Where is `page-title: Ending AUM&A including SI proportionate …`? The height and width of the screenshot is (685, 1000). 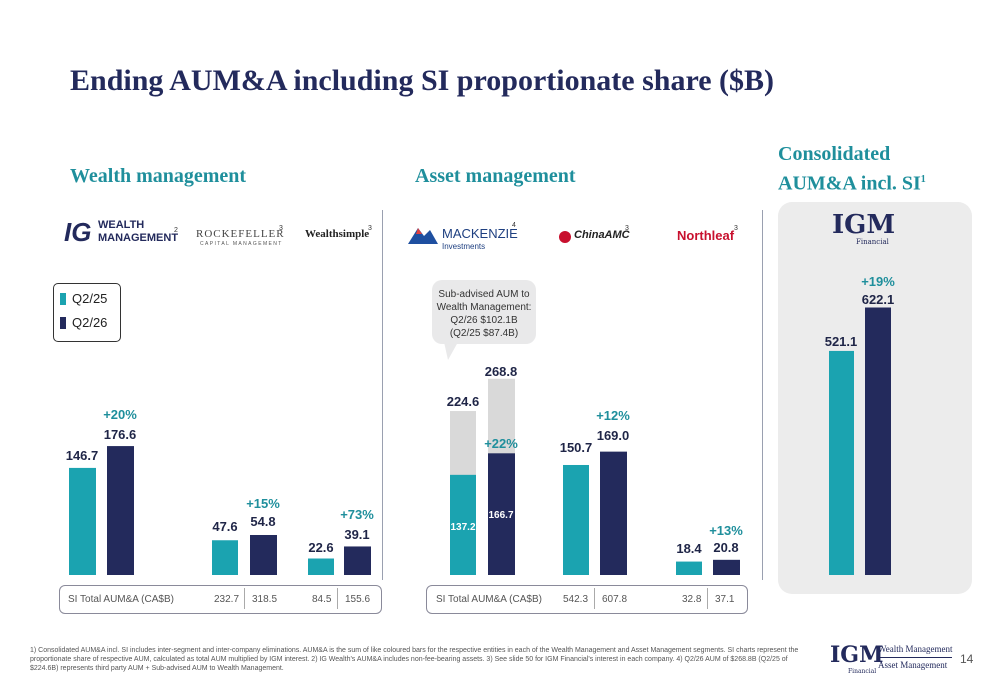
page-title: Ending AUM&A including SI proportionate … is located at coordinates (422, 80).